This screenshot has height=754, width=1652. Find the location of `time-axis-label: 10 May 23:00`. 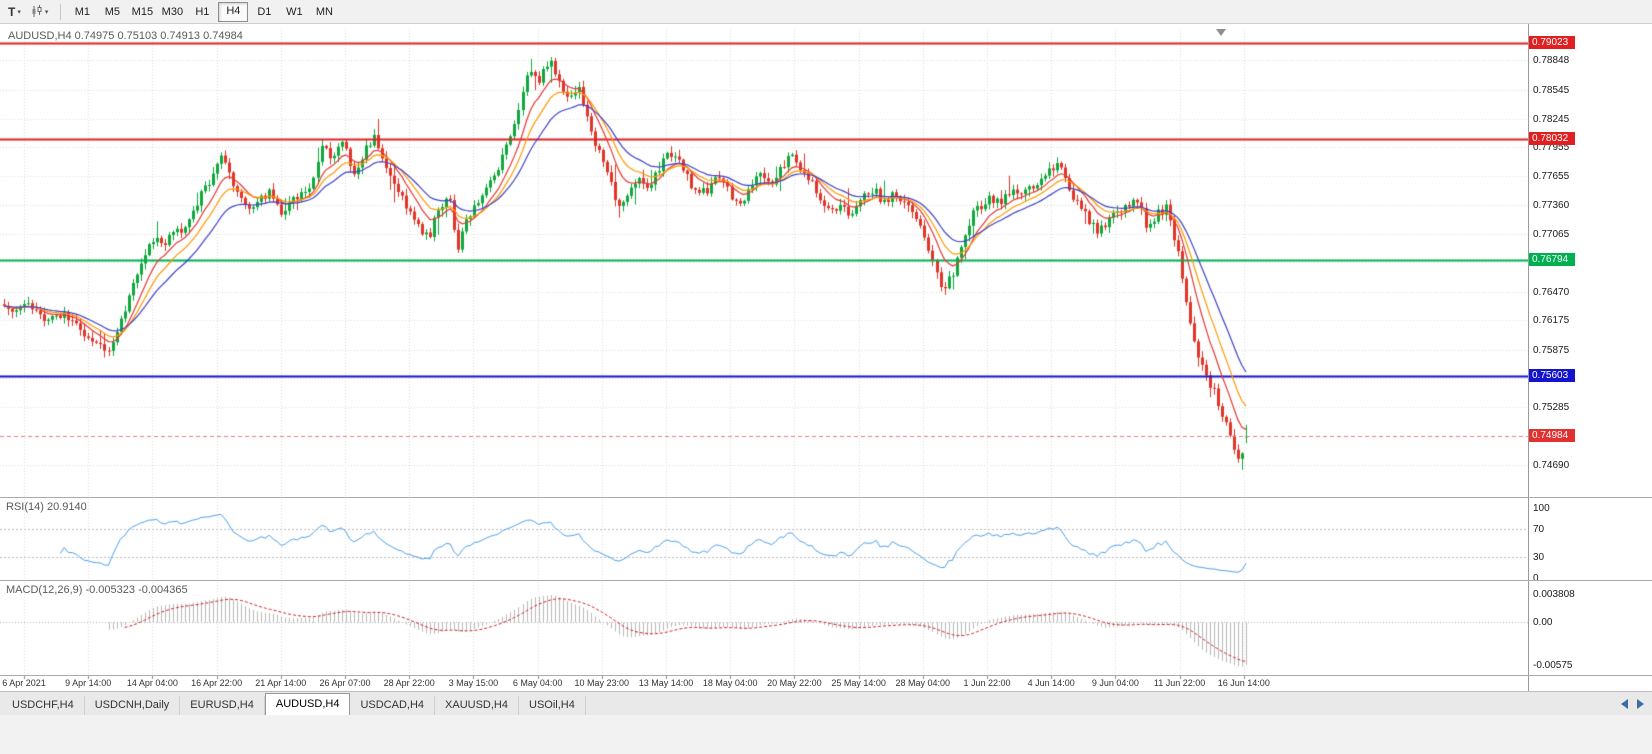

time-axis-label: 10 May 23:00 is located at coordinates (602, 683).